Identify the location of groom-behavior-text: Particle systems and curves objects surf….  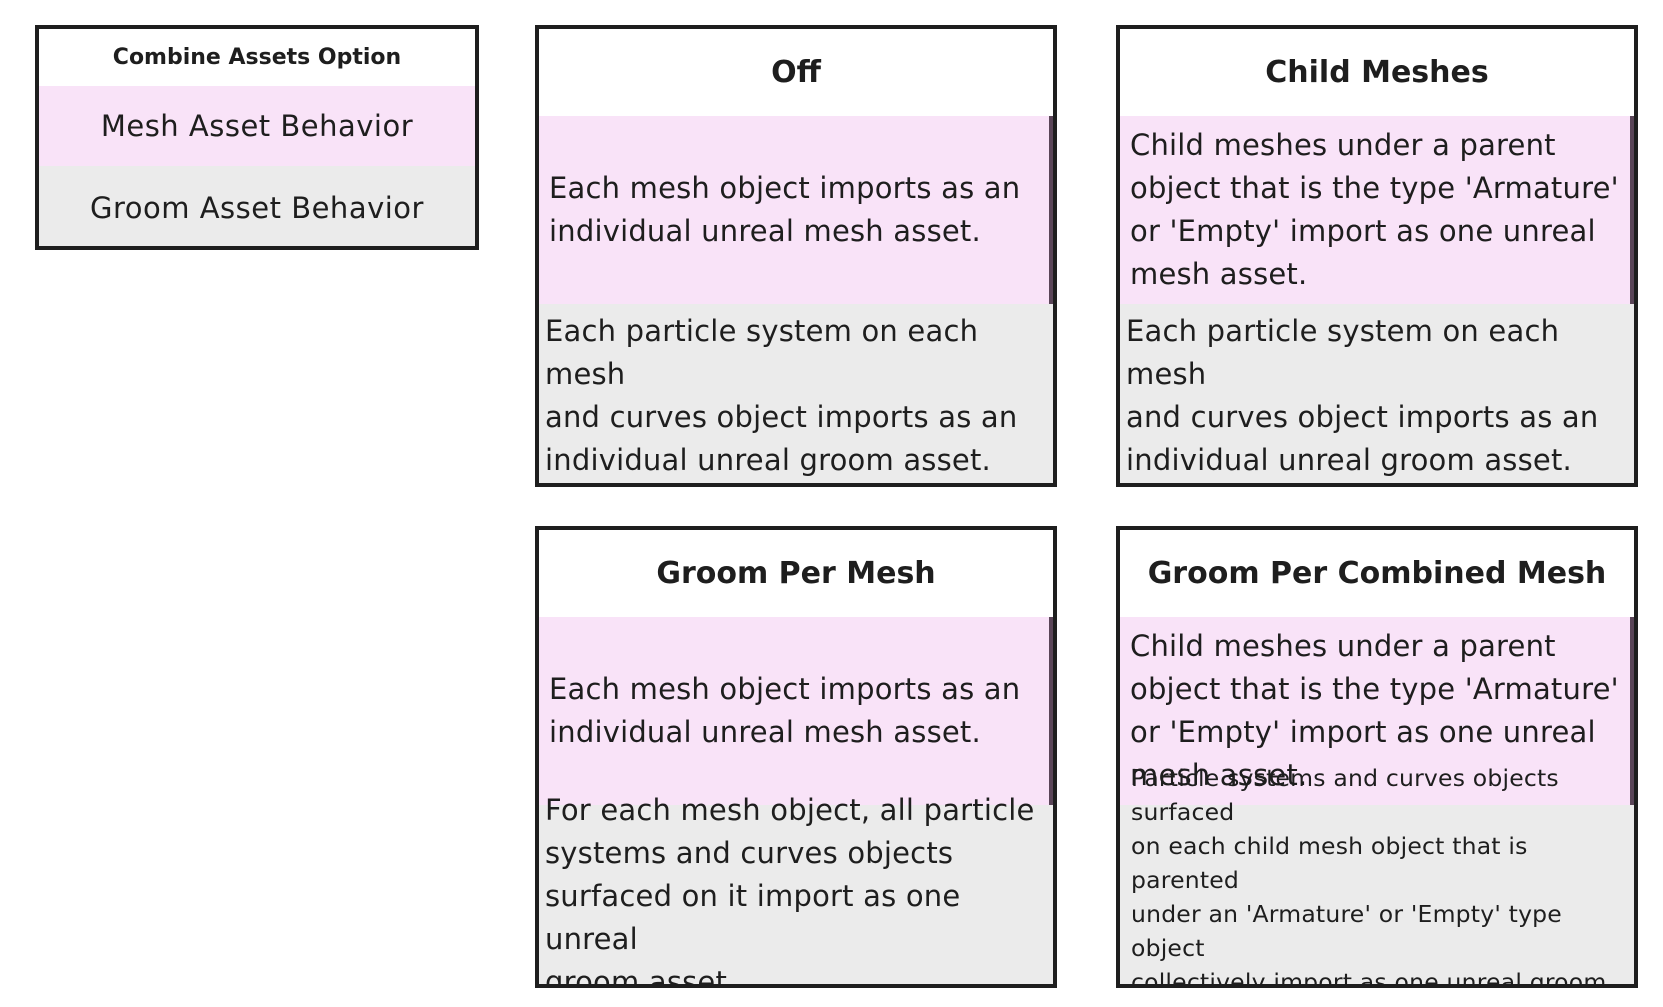
(1369, 875).